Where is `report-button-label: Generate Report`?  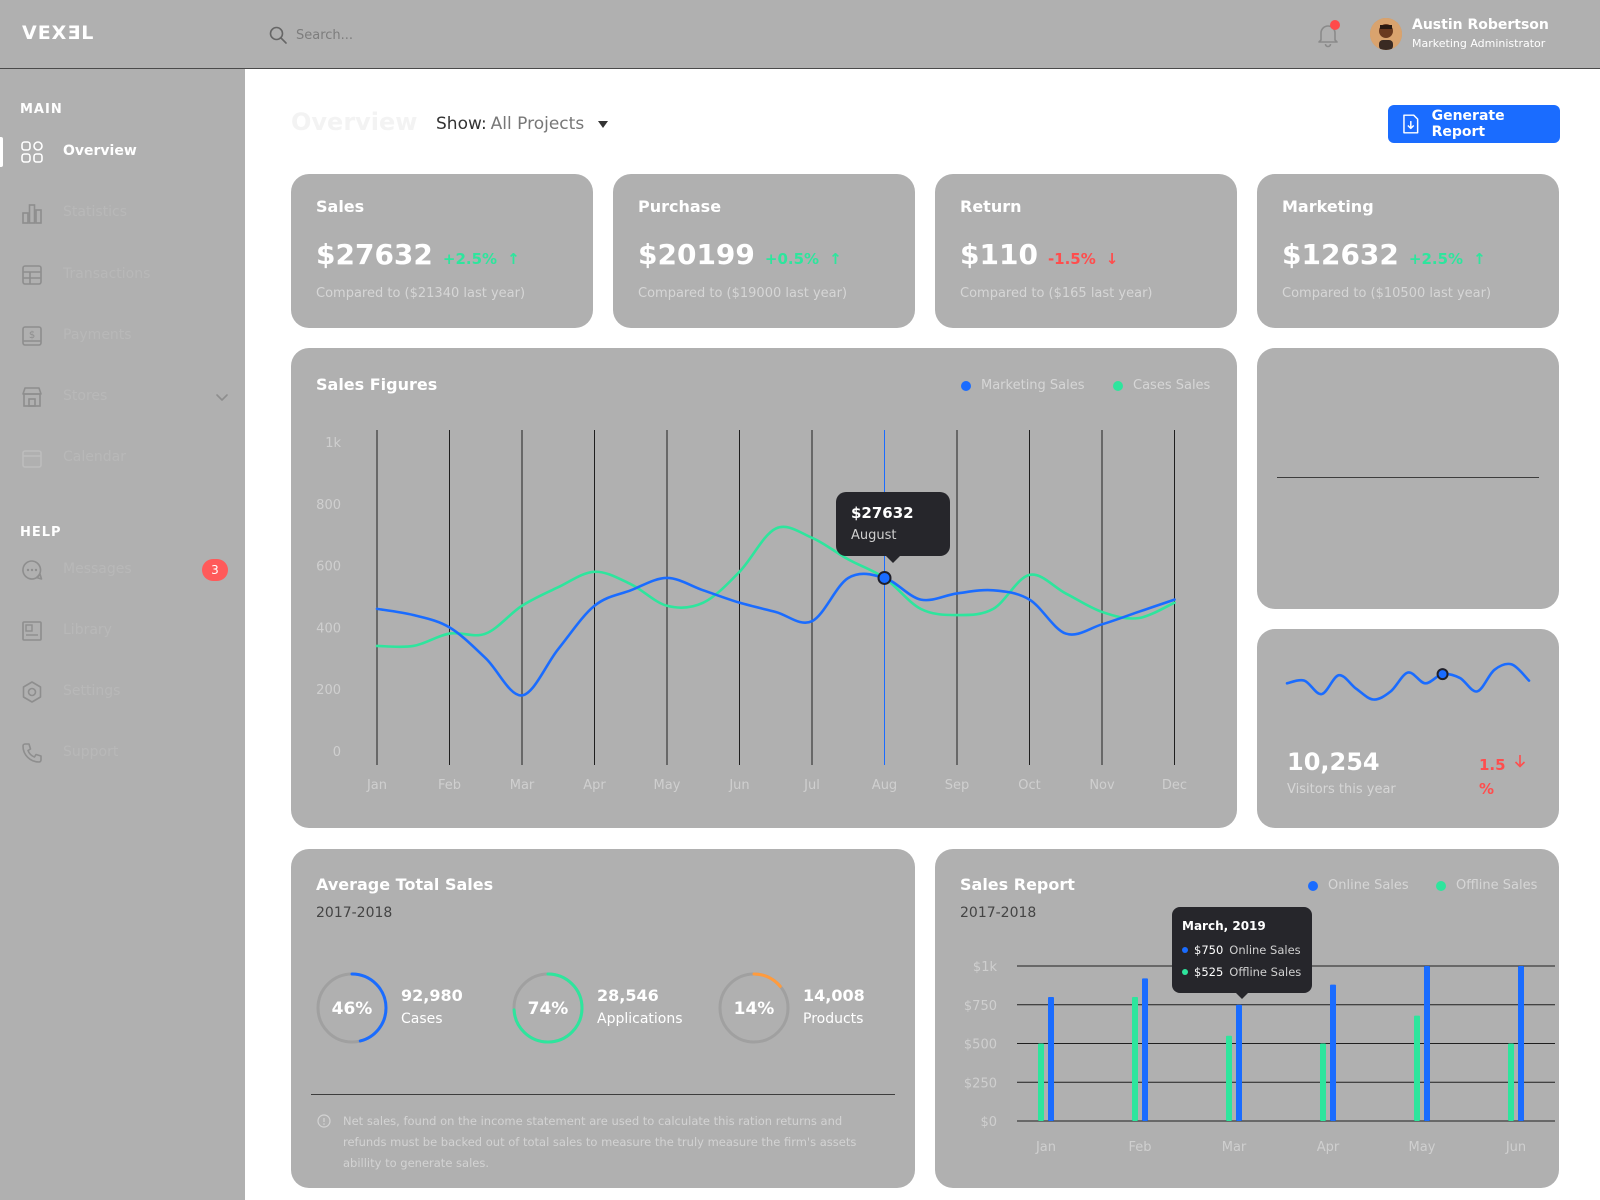 report-button-label: Generate Report is located at coordinates (1468, 124).